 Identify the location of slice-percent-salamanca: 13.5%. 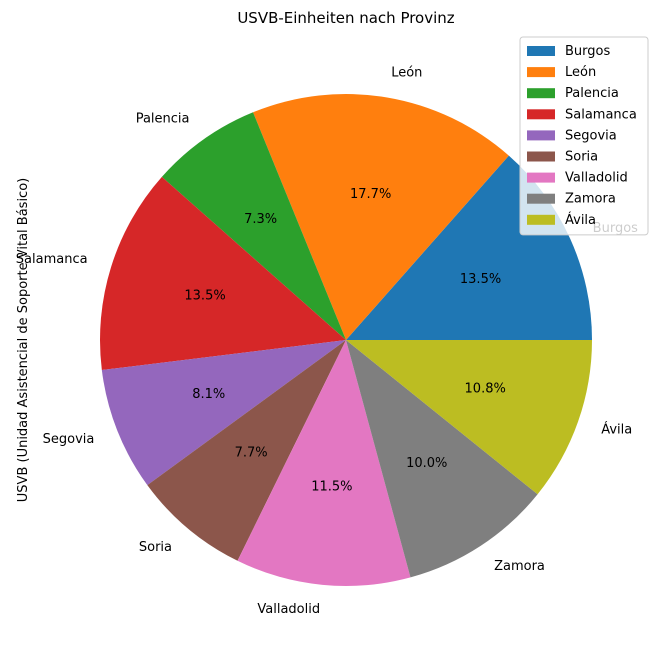
(204, 296).